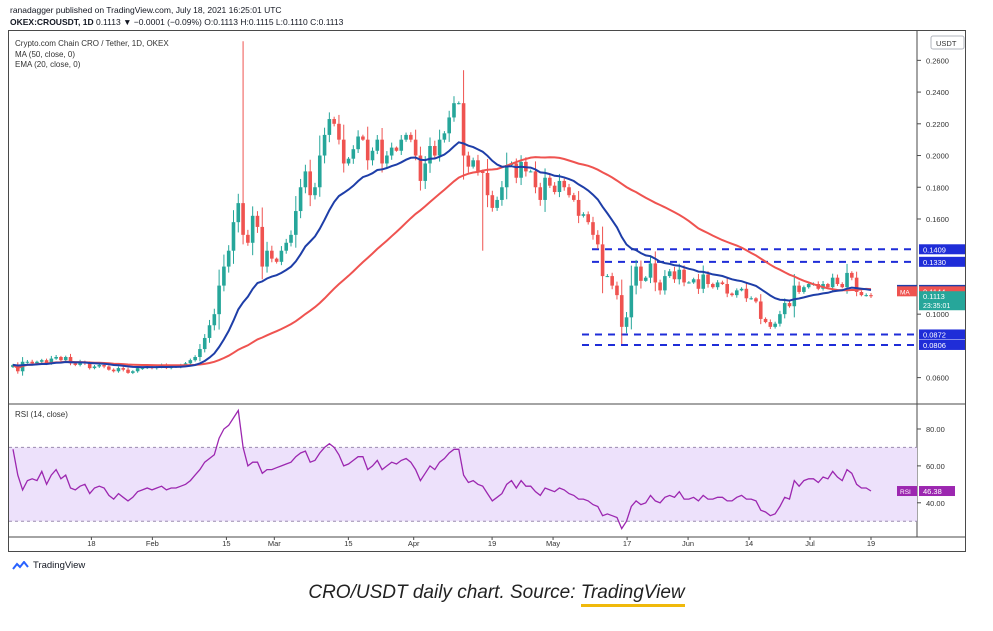 This screenshot has width=993, height=631. Describe the element at coordinates (627, 543) in the screenshot. I see `date-axis-label: 17` at that location.